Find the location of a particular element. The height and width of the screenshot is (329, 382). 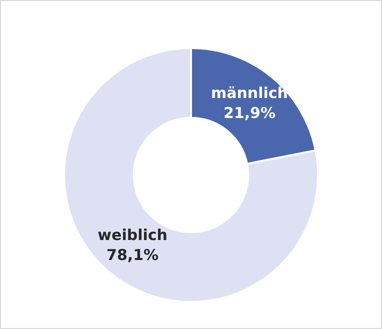

slice-label: männlich is located at coordinates (249, 93).